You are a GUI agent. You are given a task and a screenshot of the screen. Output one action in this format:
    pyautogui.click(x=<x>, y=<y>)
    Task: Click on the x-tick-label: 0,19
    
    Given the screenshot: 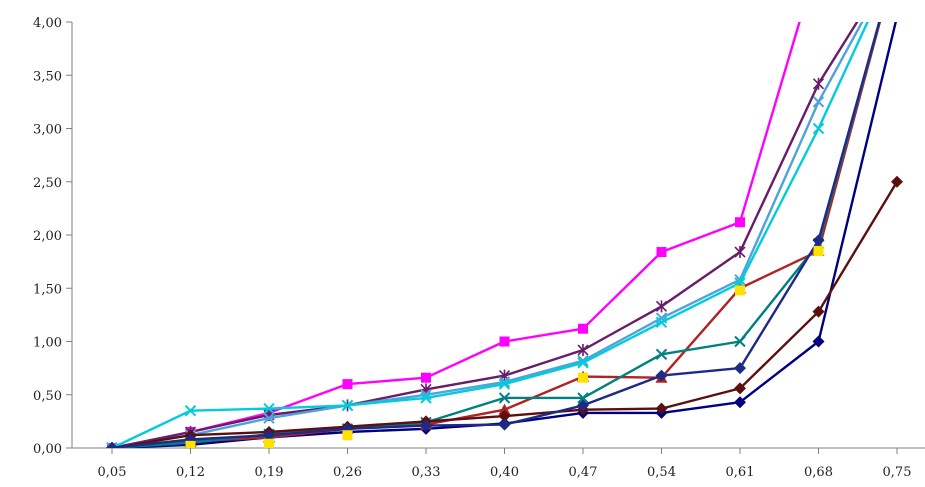 What is the action you would take?
    pyautogui.click(x=269, y=472)
    